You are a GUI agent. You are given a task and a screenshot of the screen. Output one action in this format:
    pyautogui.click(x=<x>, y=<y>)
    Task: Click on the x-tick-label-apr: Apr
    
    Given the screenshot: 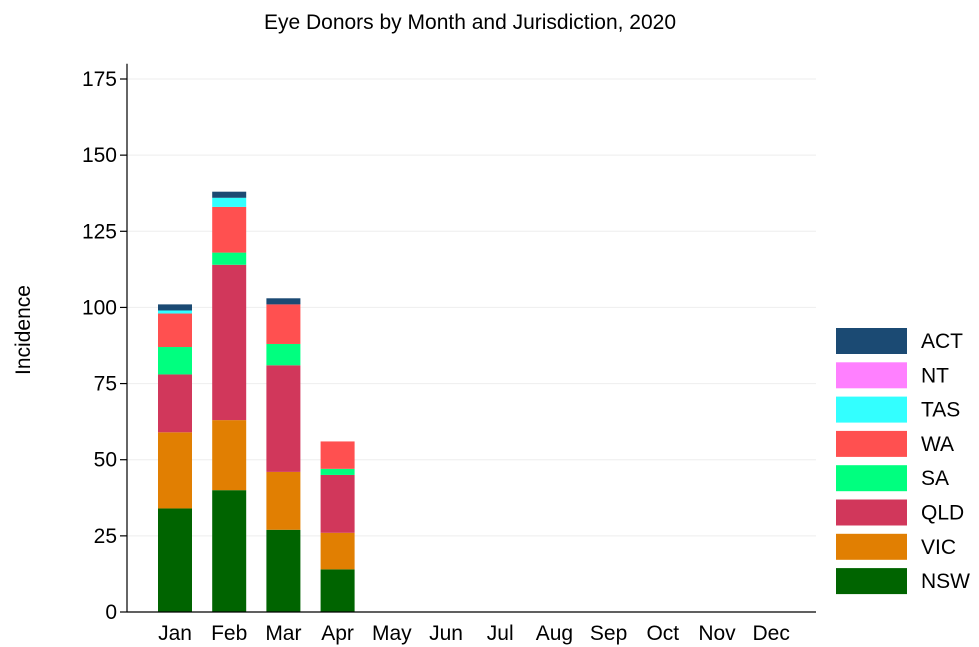 What is the action you would take?
    pyautogui.click(x=337, y=633)
    